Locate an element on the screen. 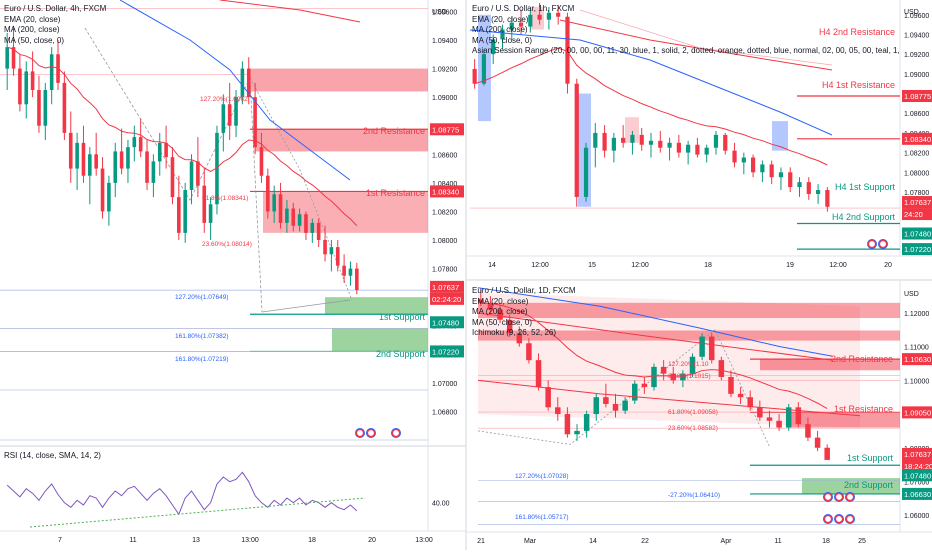 This screenshot has height=555, width=932. br-event-flag-icon is located at coordinates (850, 519).